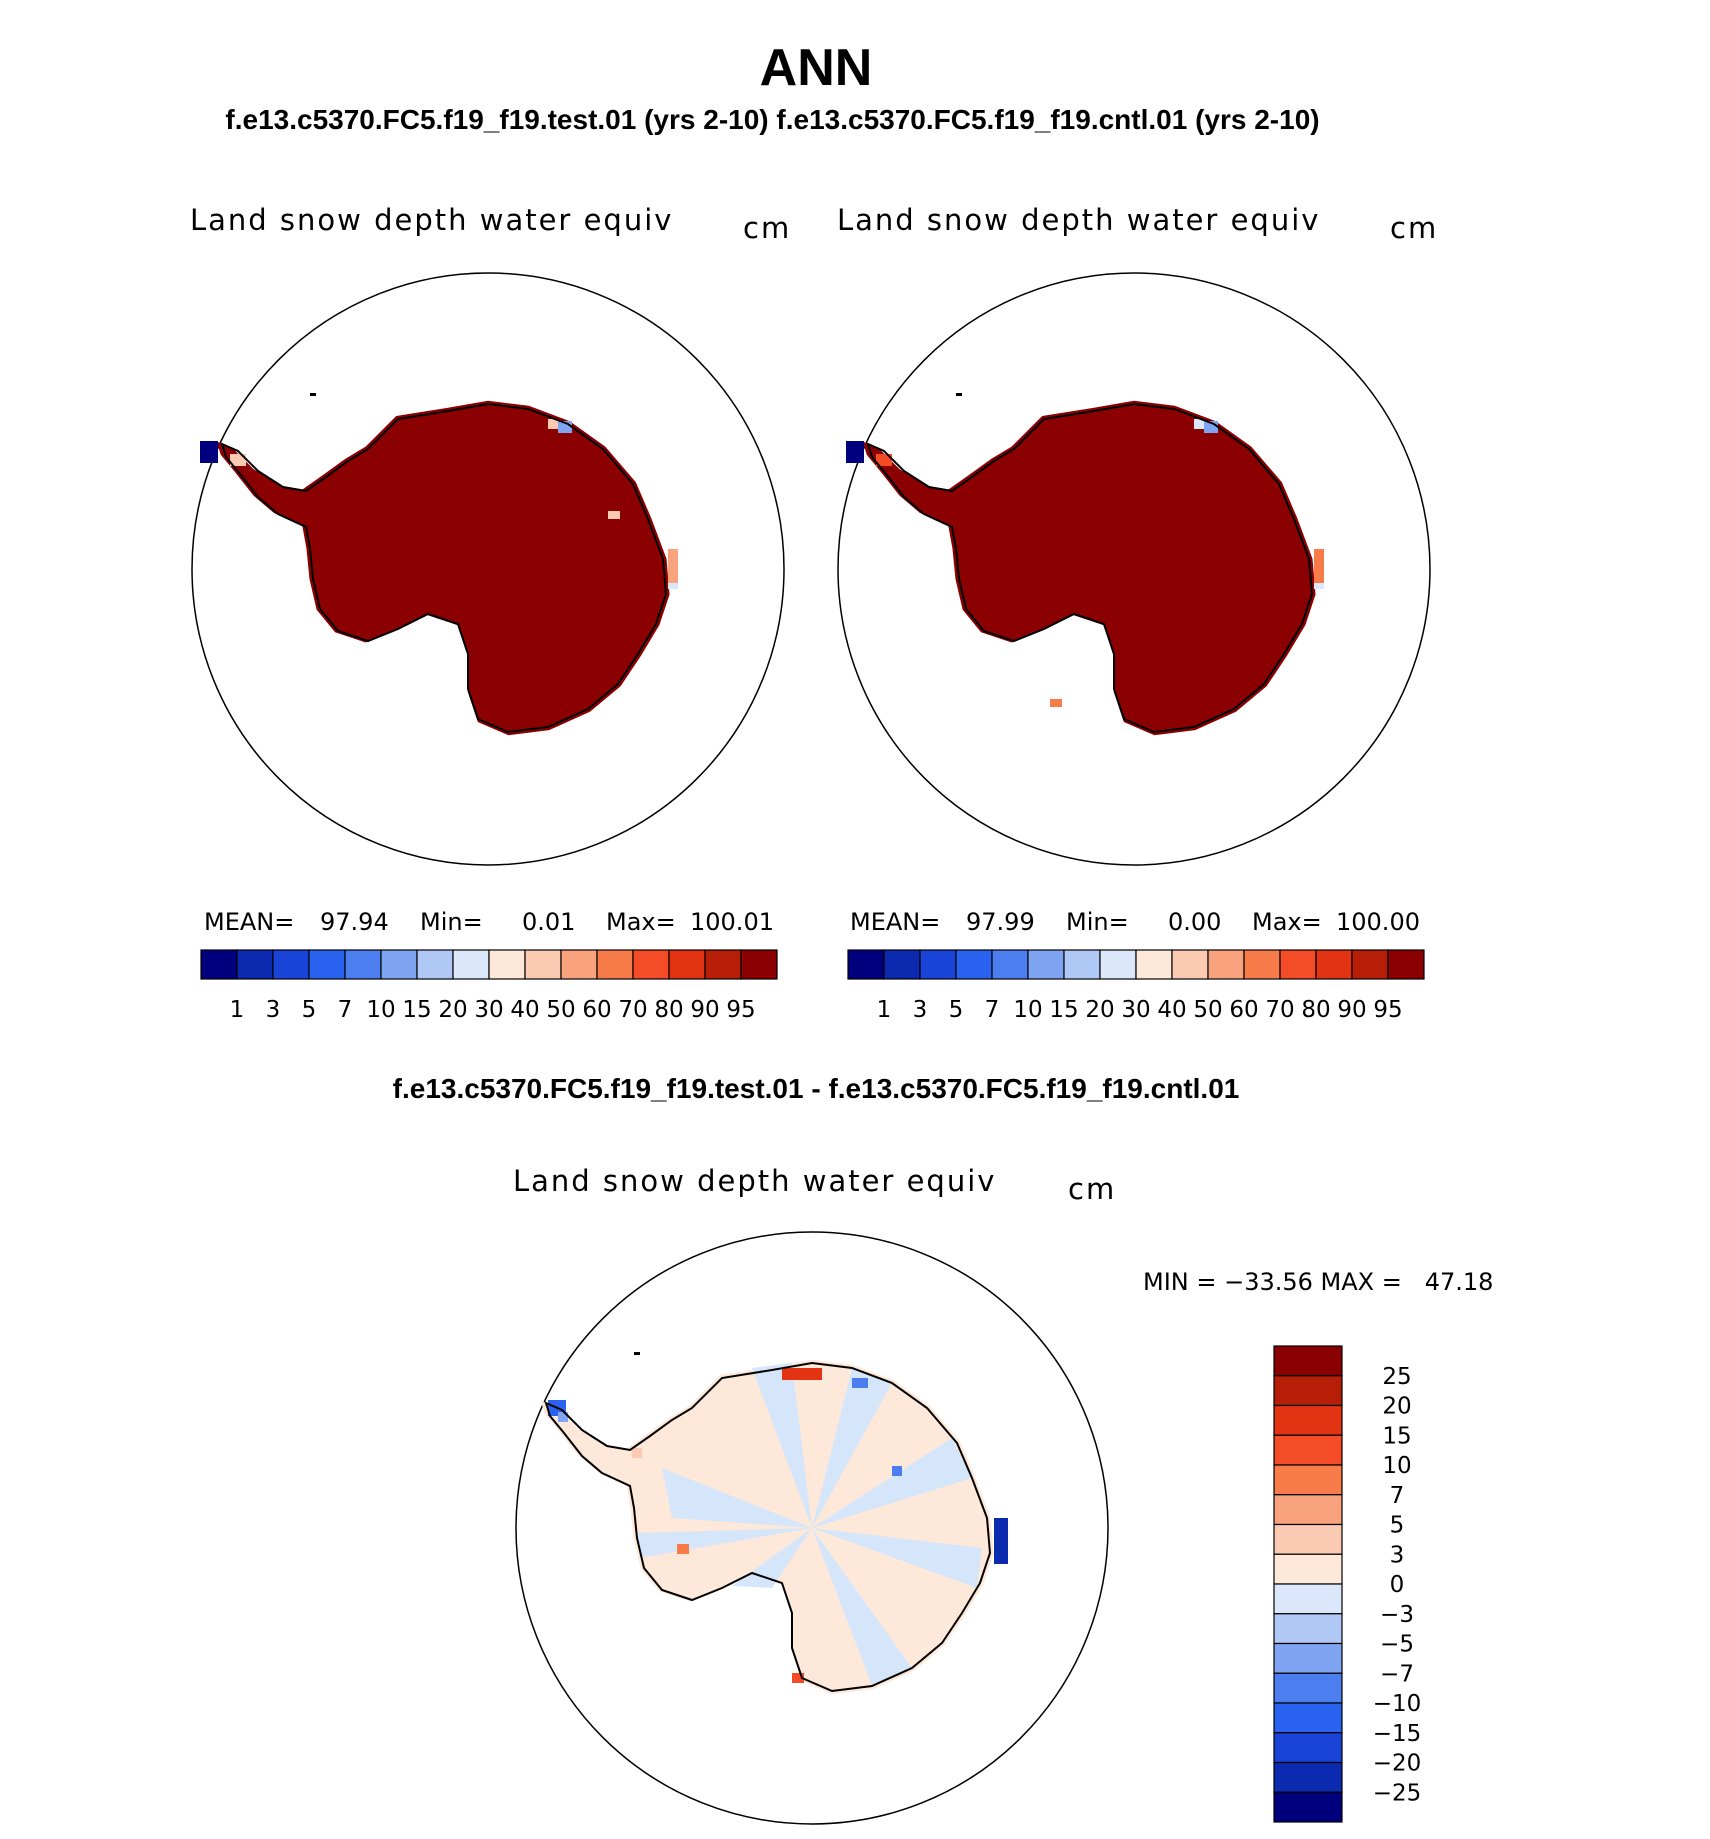 The height and width of the screenshot is (1839, 1710). I want to click on test-min-value: 0.01, so click(549, 922).